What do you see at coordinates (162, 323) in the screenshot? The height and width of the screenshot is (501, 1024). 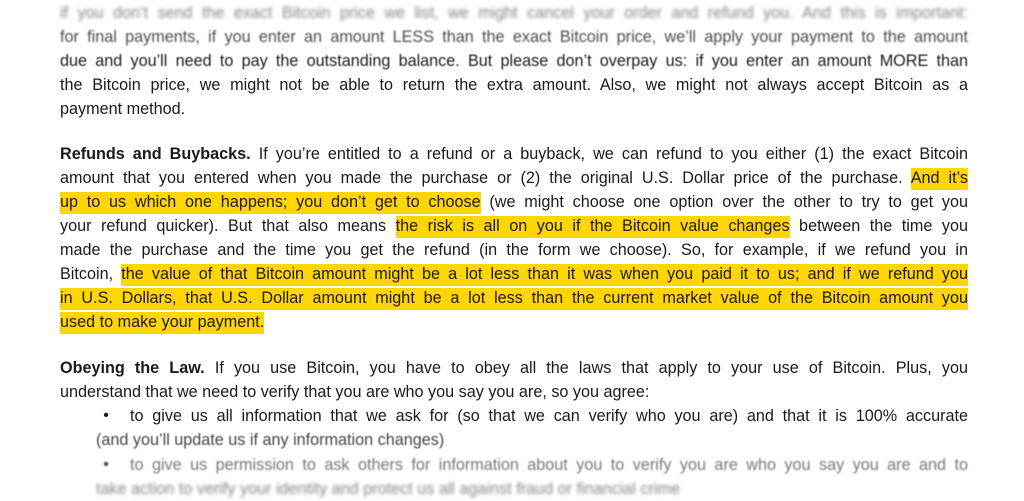 I see `highlight-value-loss-3: used to make your payment.` at bounding box center [162, 323].